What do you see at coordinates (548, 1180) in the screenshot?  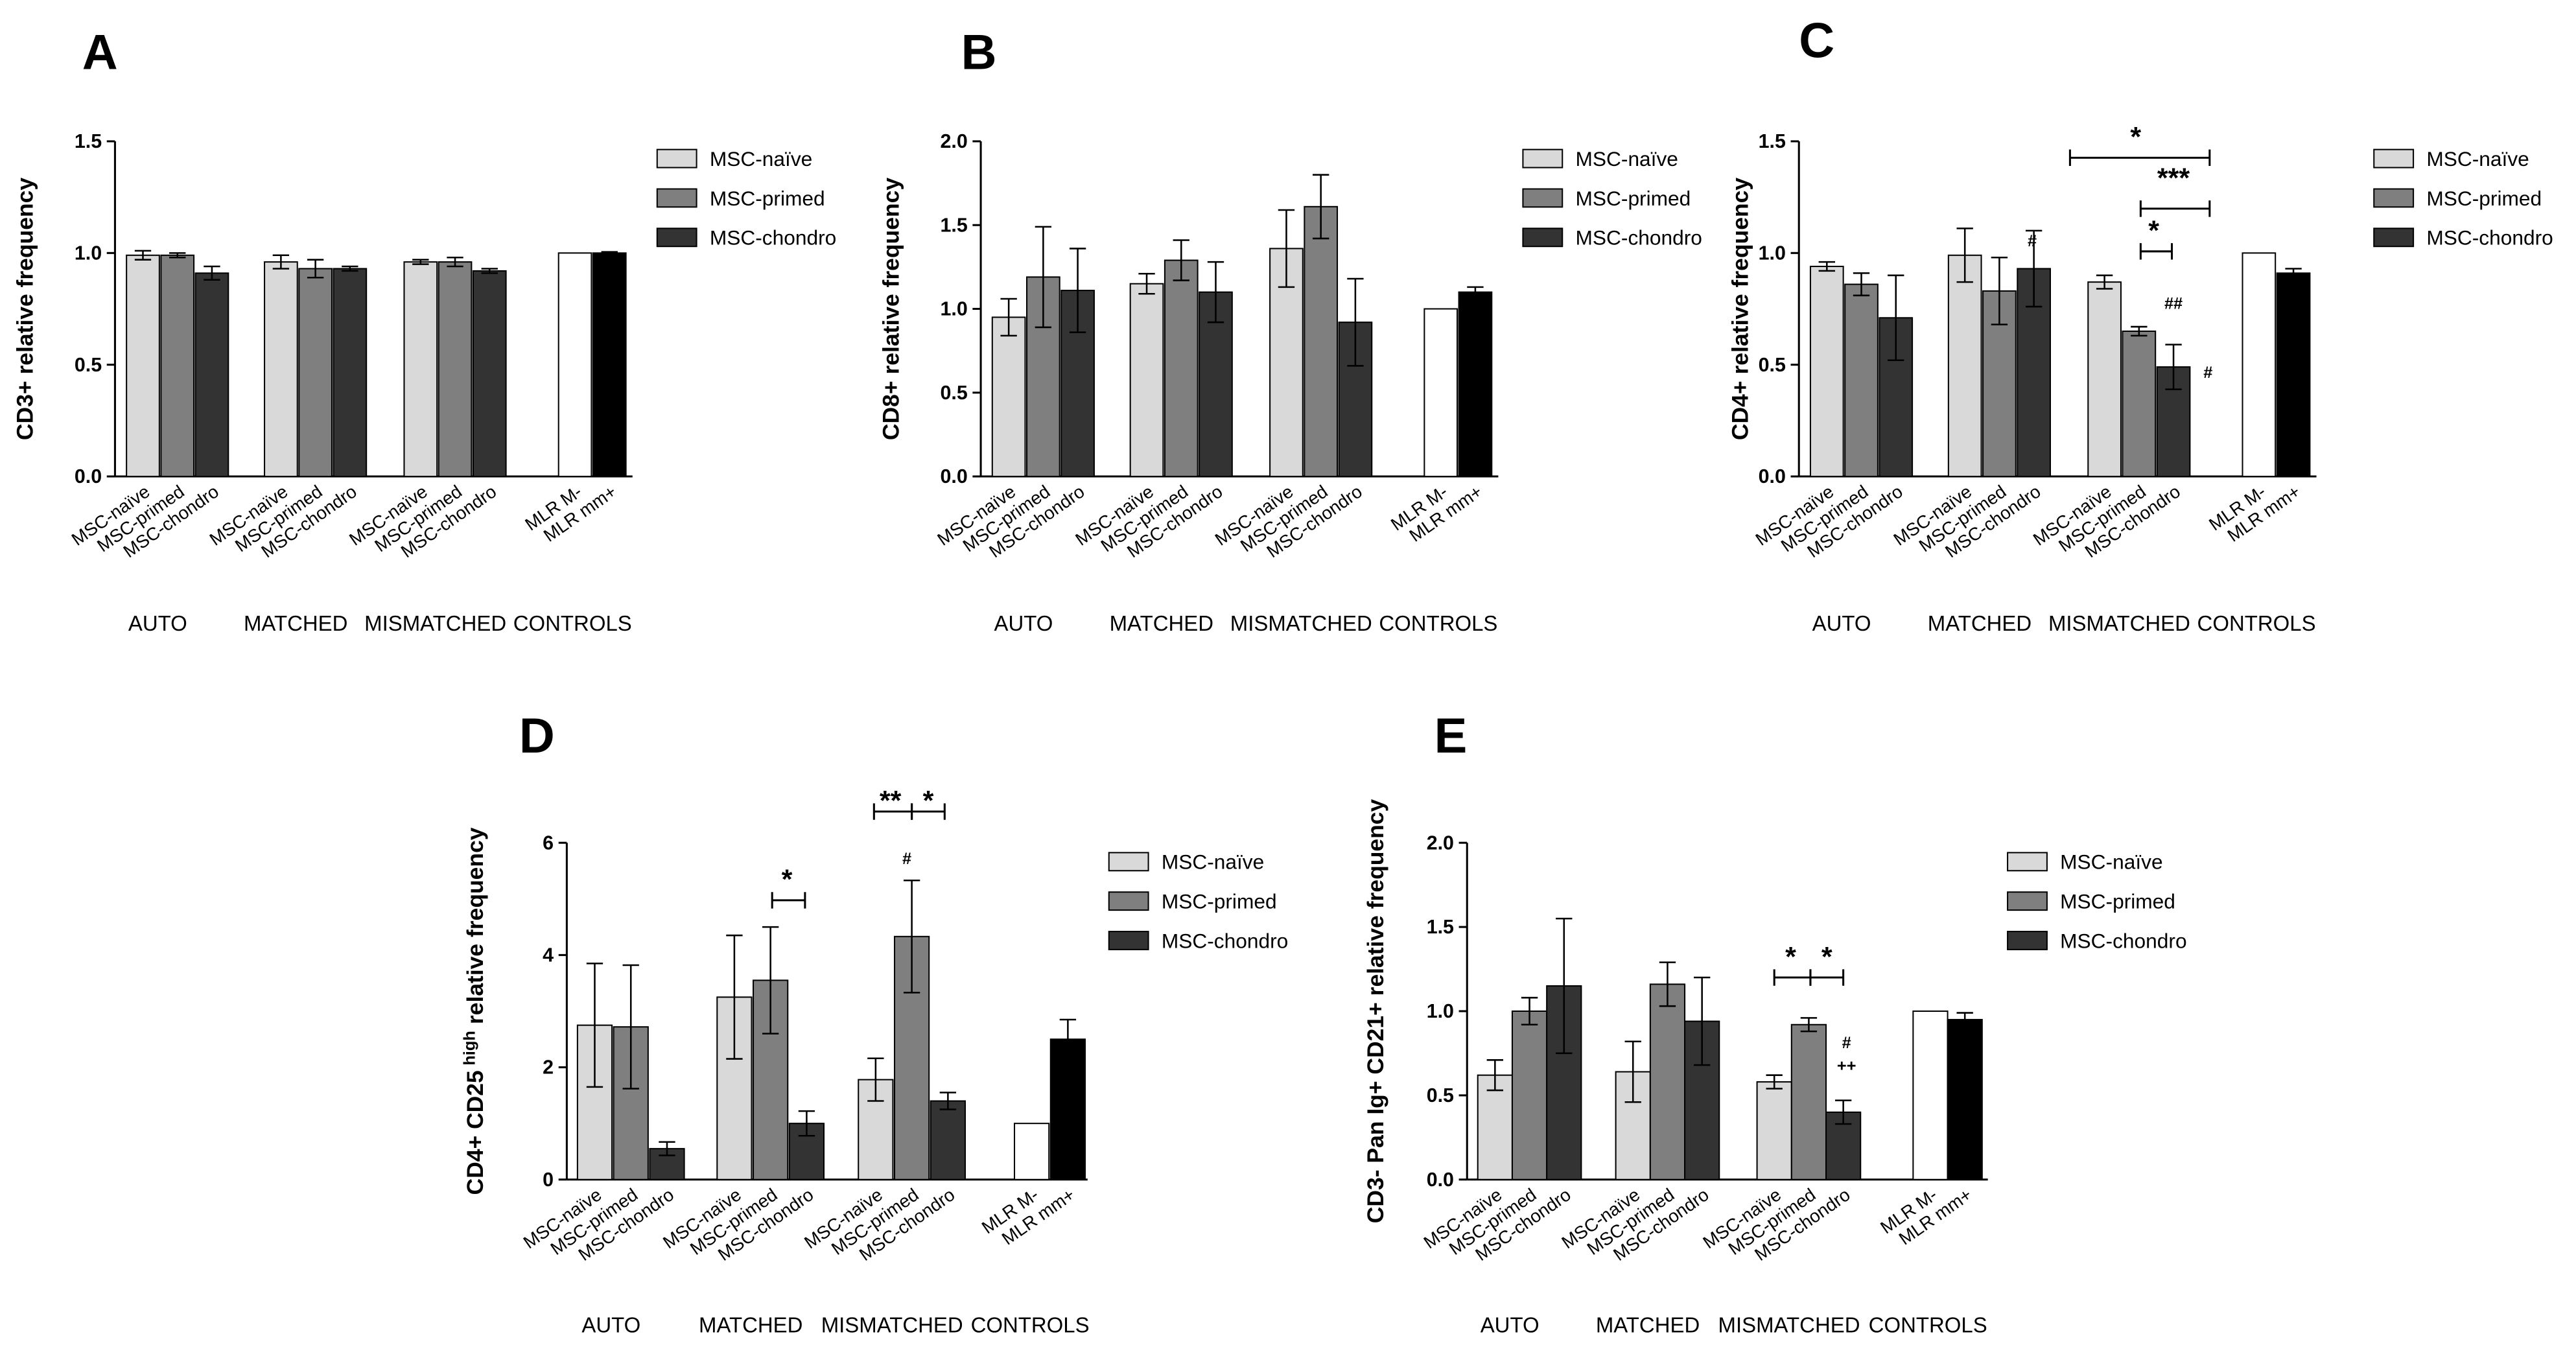 I see `y-tick-label: 0` at bounding box center [548, 1180].